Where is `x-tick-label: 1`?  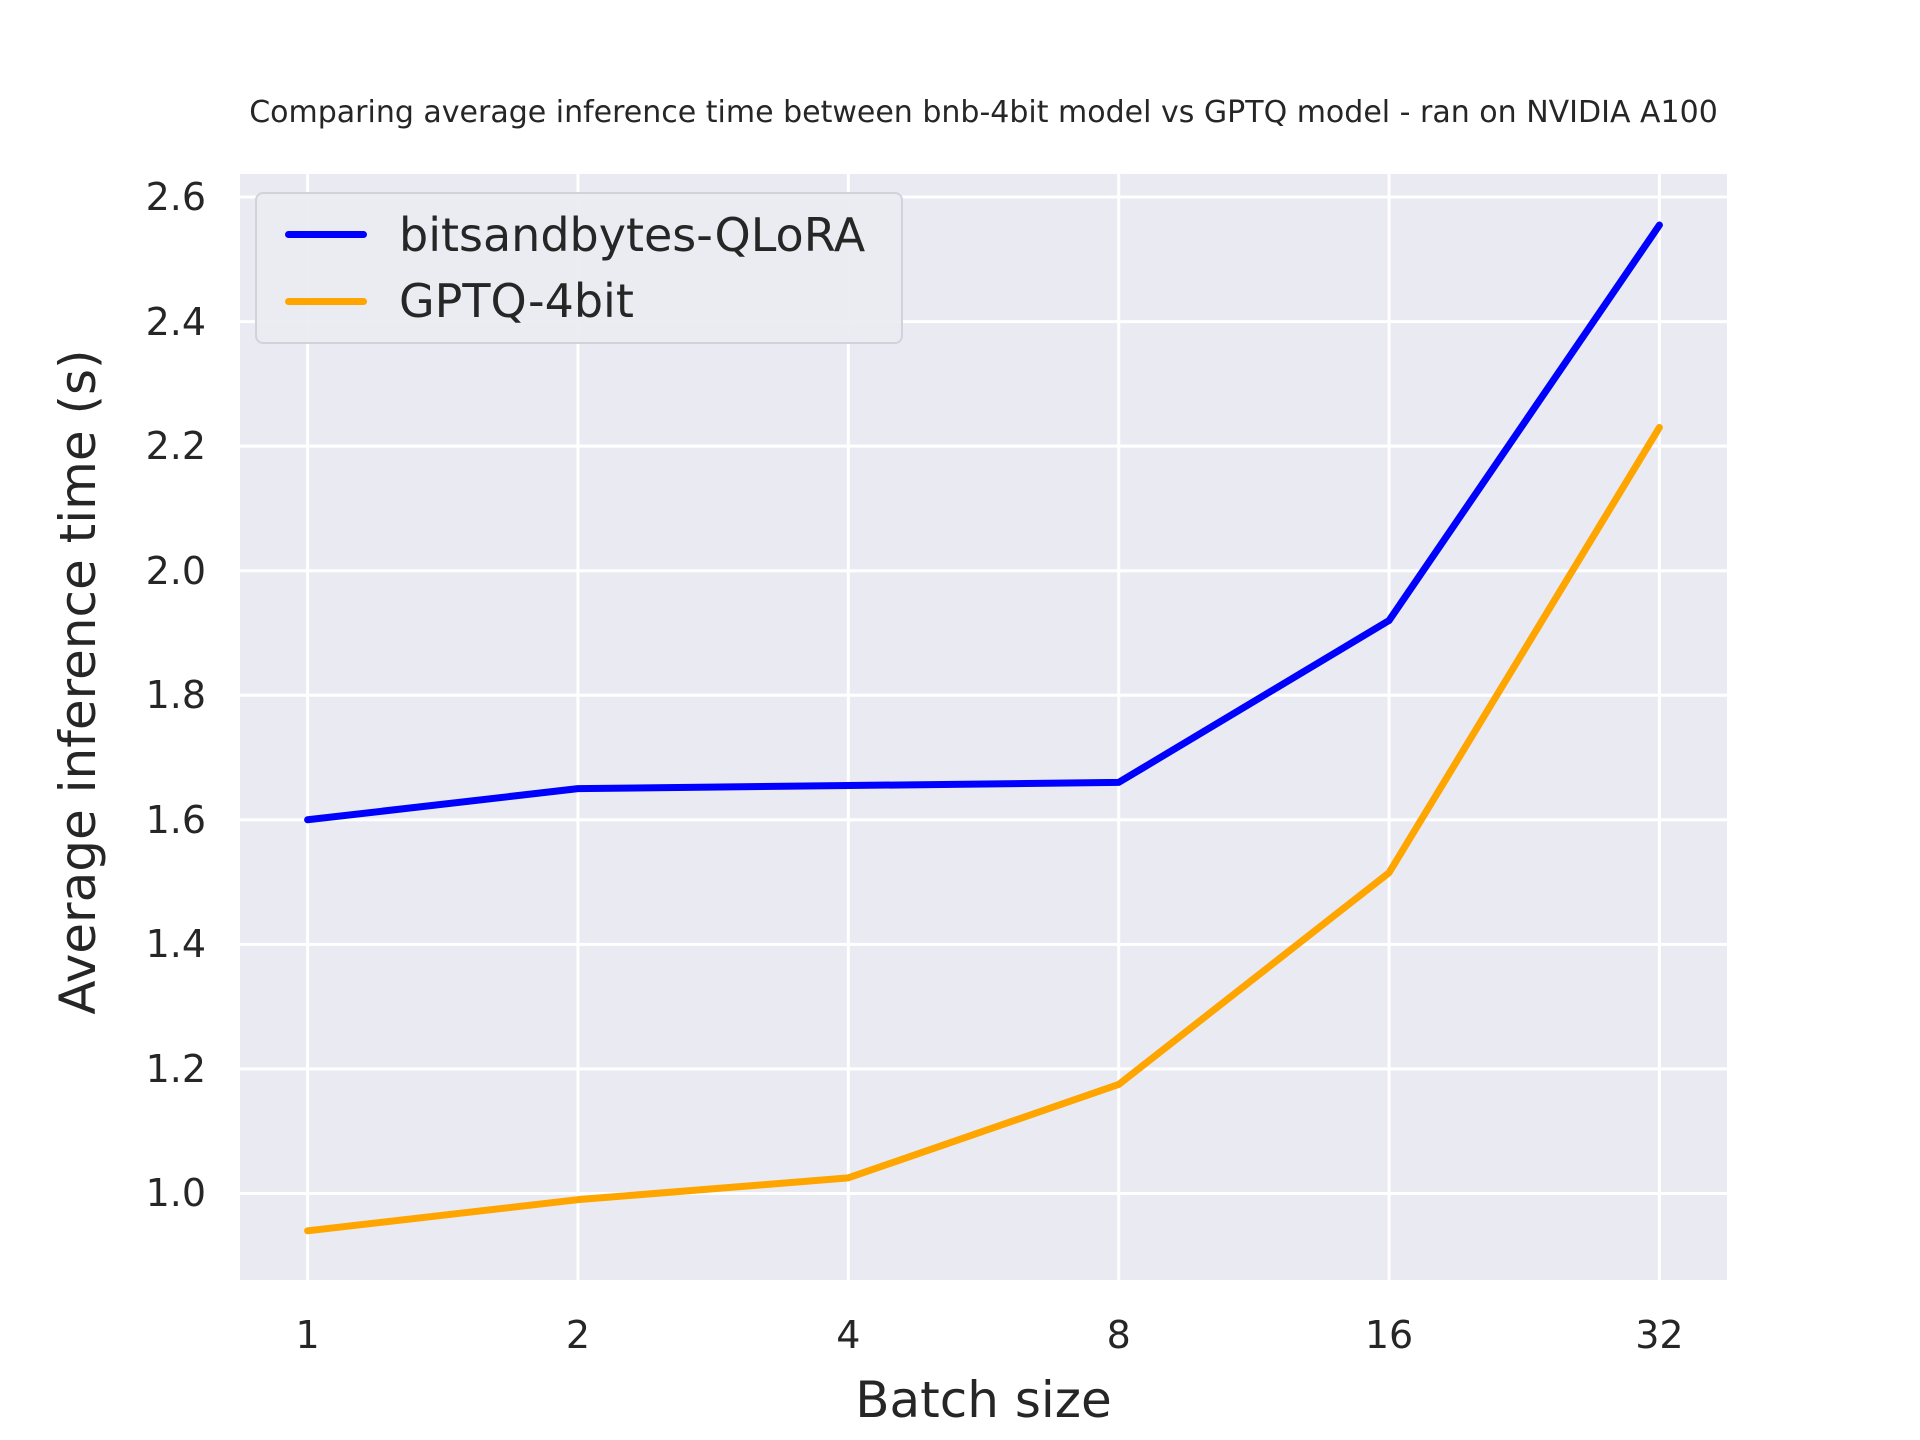
x-tick-label: 1 is located at coordinates (307, 1335).